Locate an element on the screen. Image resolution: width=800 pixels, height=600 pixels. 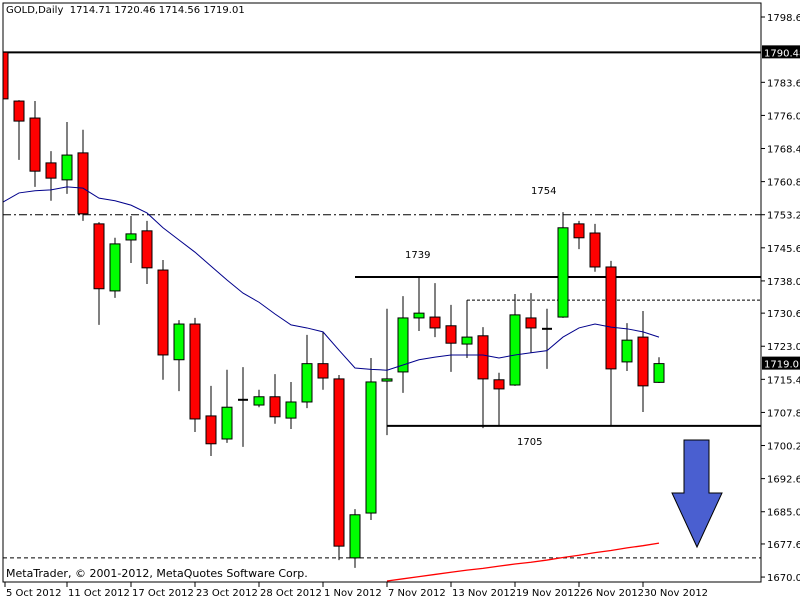
price-tick-label: 1753.20 is located at coordinates (783, 216).